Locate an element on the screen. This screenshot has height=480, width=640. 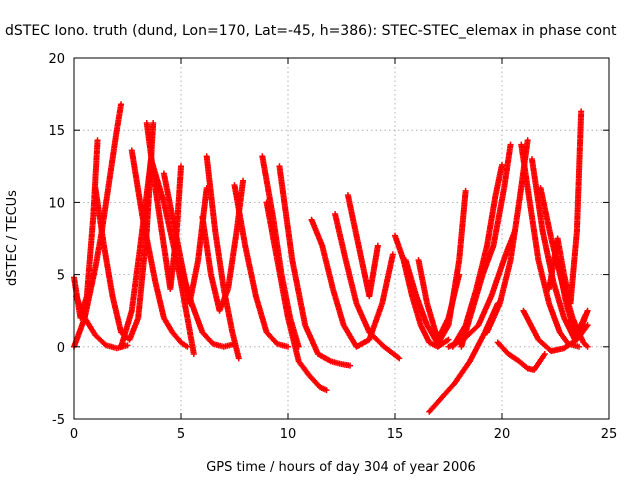
y-tick-label: 10 is located at coordinates (56, 203).